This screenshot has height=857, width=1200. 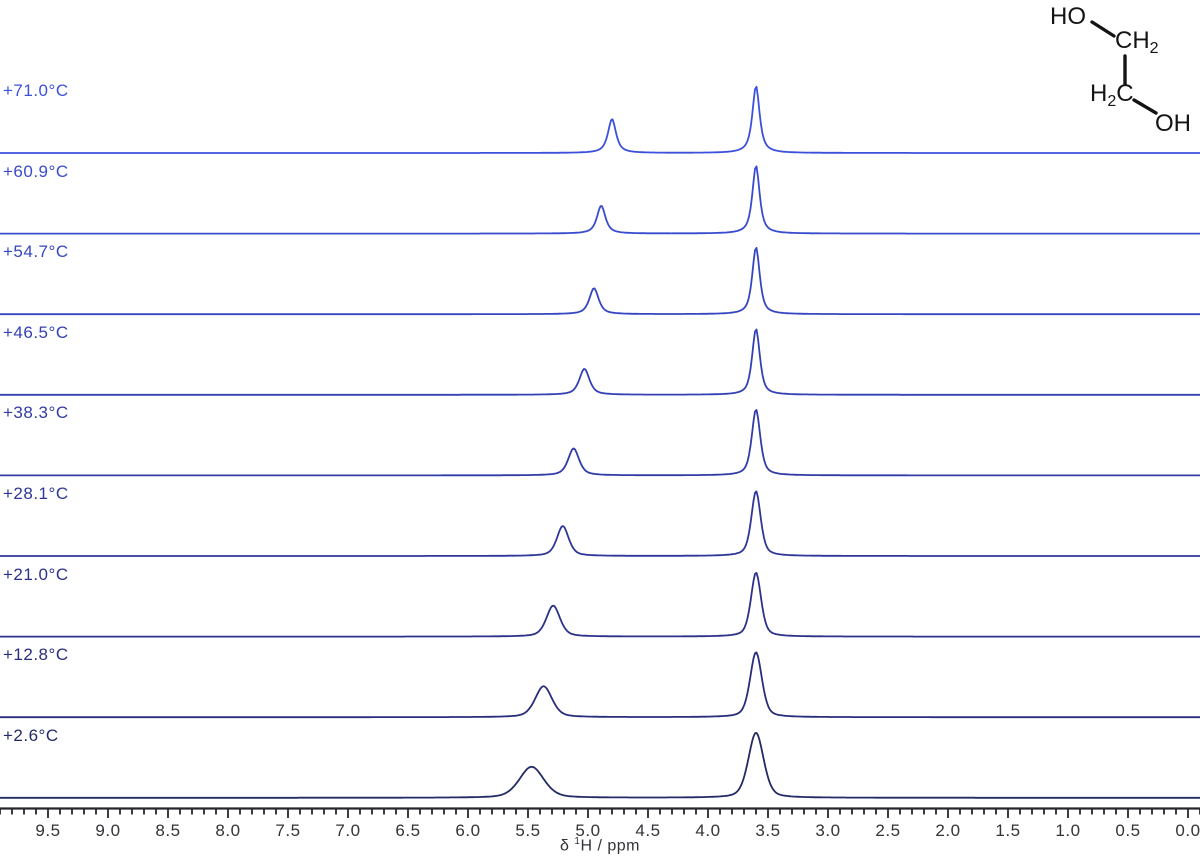 I want to click on x-axis-label-sup: 1, so click(x=577, y=841).